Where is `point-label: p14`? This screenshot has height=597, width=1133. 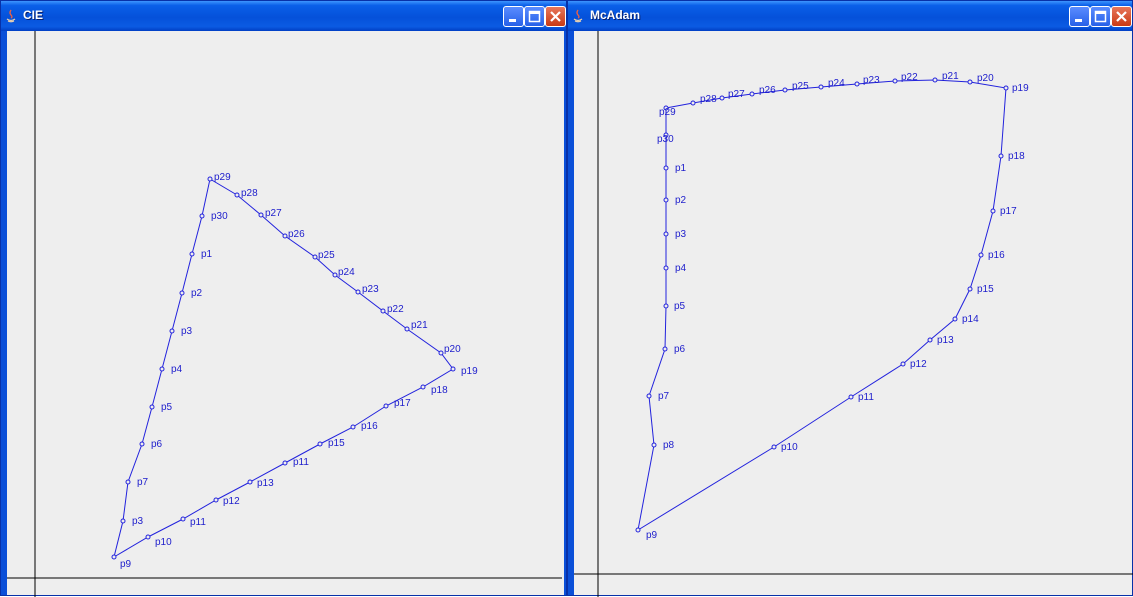
point-label: p14 is located at coordinates (970, 319).